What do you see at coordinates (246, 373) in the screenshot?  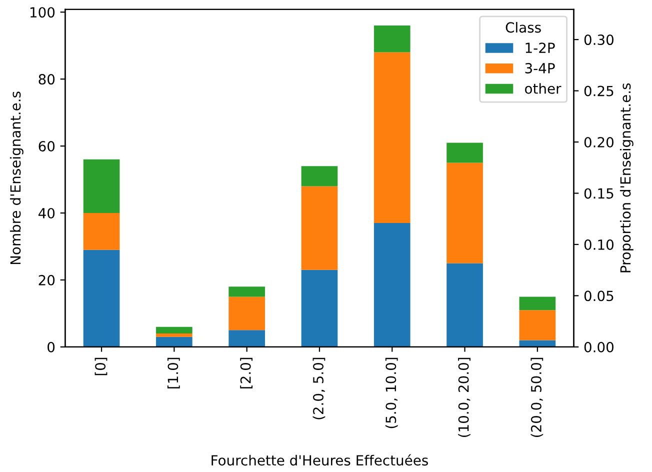 I see `x-tick-label: [2.0]` at bounding box center [246, 373].